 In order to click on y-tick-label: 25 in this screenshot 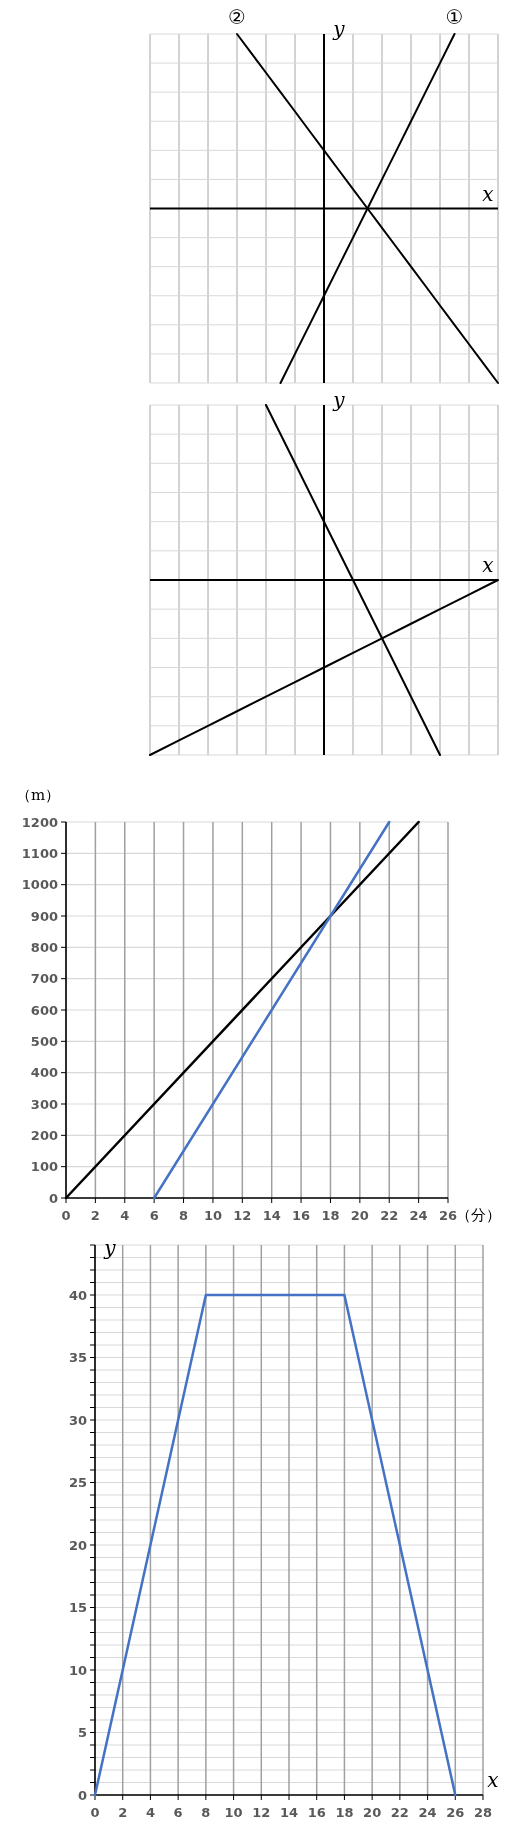, I will do `click(77, 1483)`.